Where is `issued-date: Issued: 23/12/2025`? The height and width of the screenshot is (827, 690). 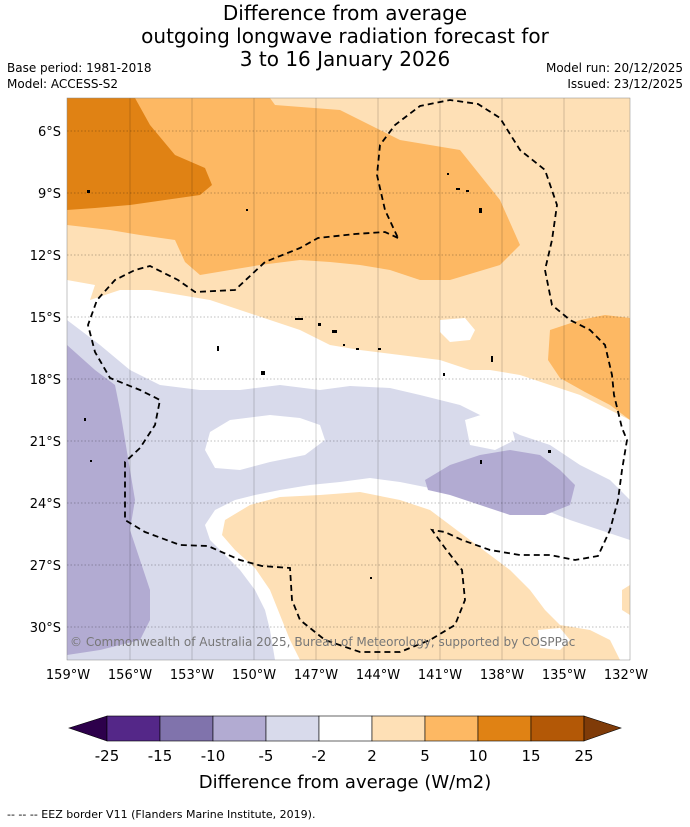
issued-date: Issued: 23/12/2025 is located at coordinates (625, 84).